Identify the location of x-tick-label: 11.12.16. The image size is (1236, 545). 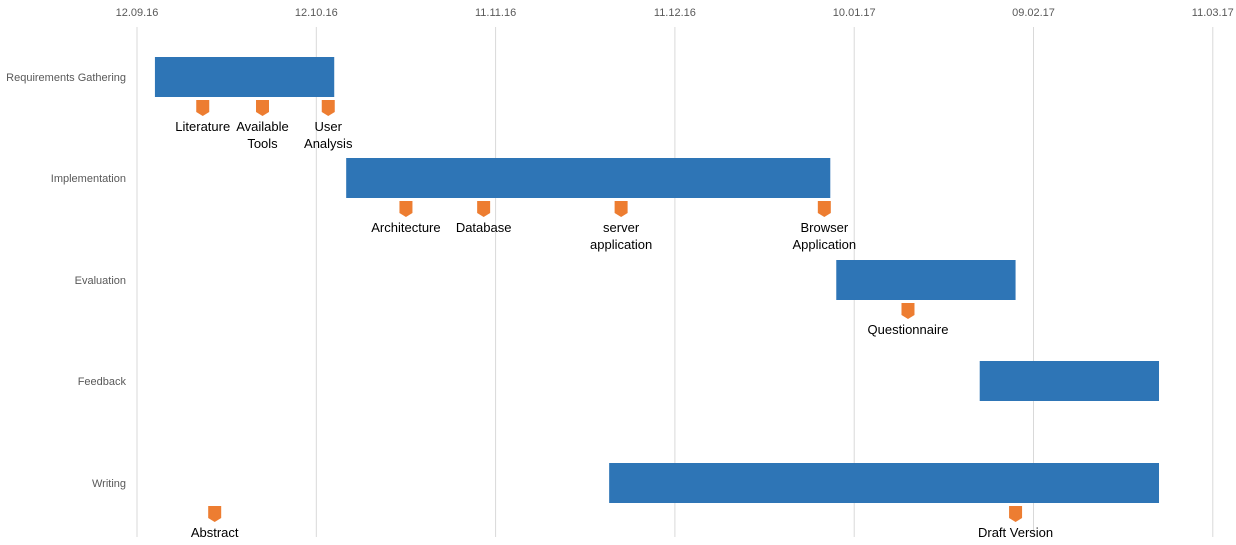
(675, 13).